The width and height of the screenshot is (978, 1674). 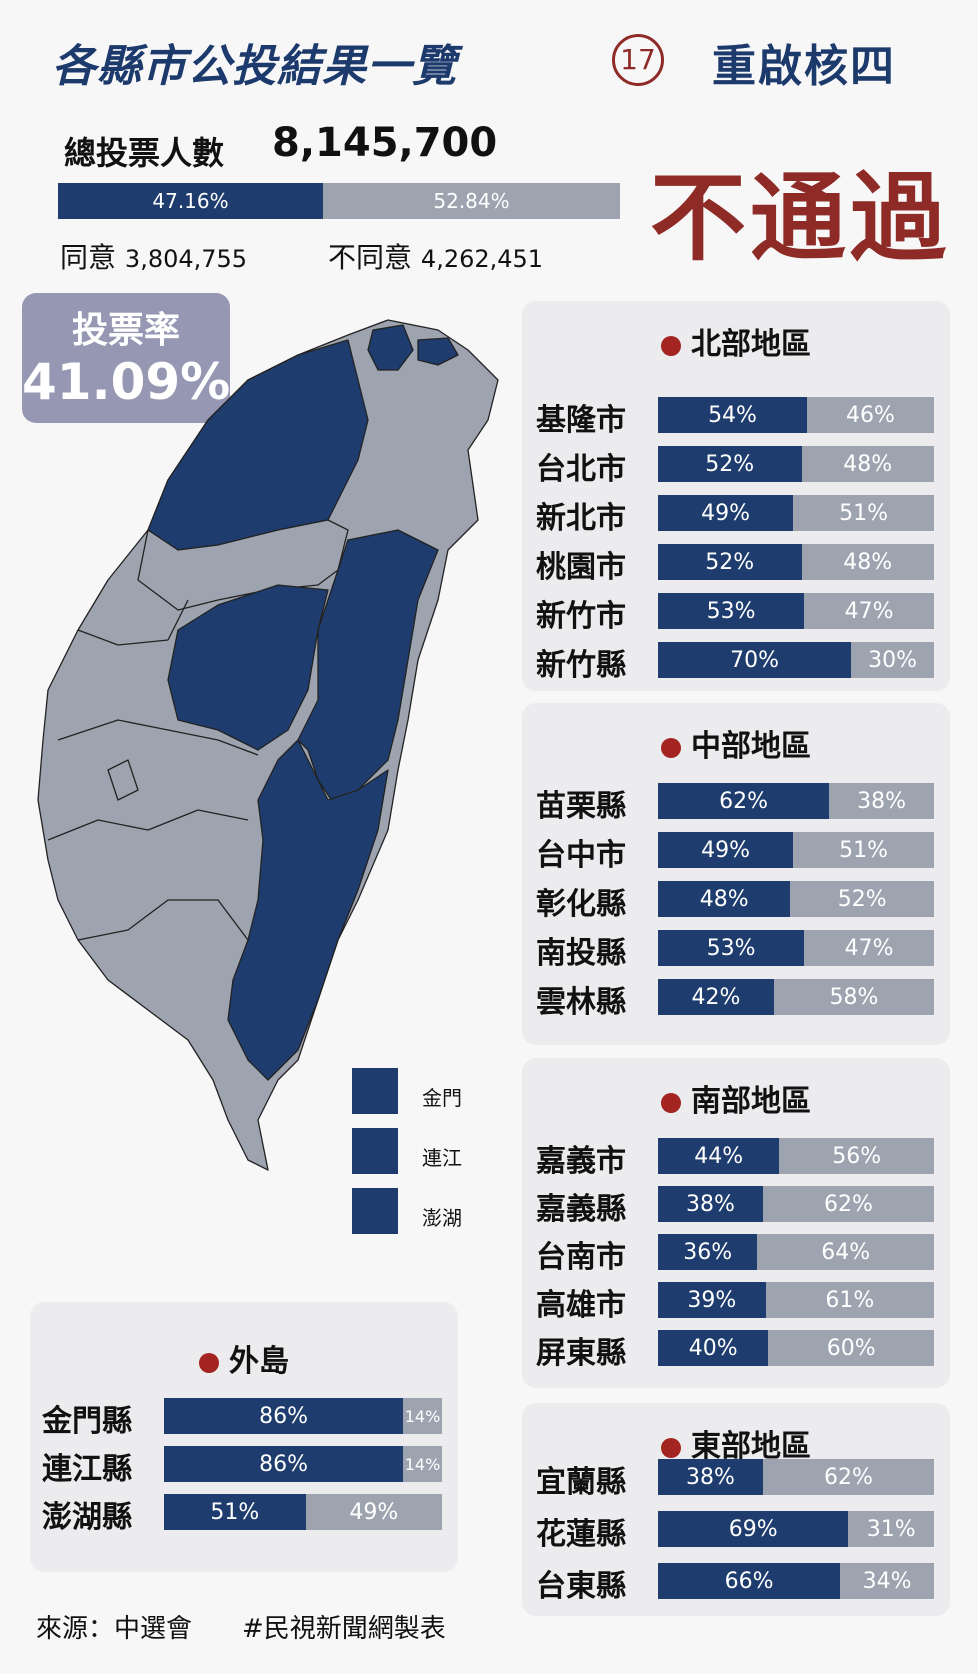 I want to click on disagree-bar-segment: 61%, so click(x=849, y=1300).